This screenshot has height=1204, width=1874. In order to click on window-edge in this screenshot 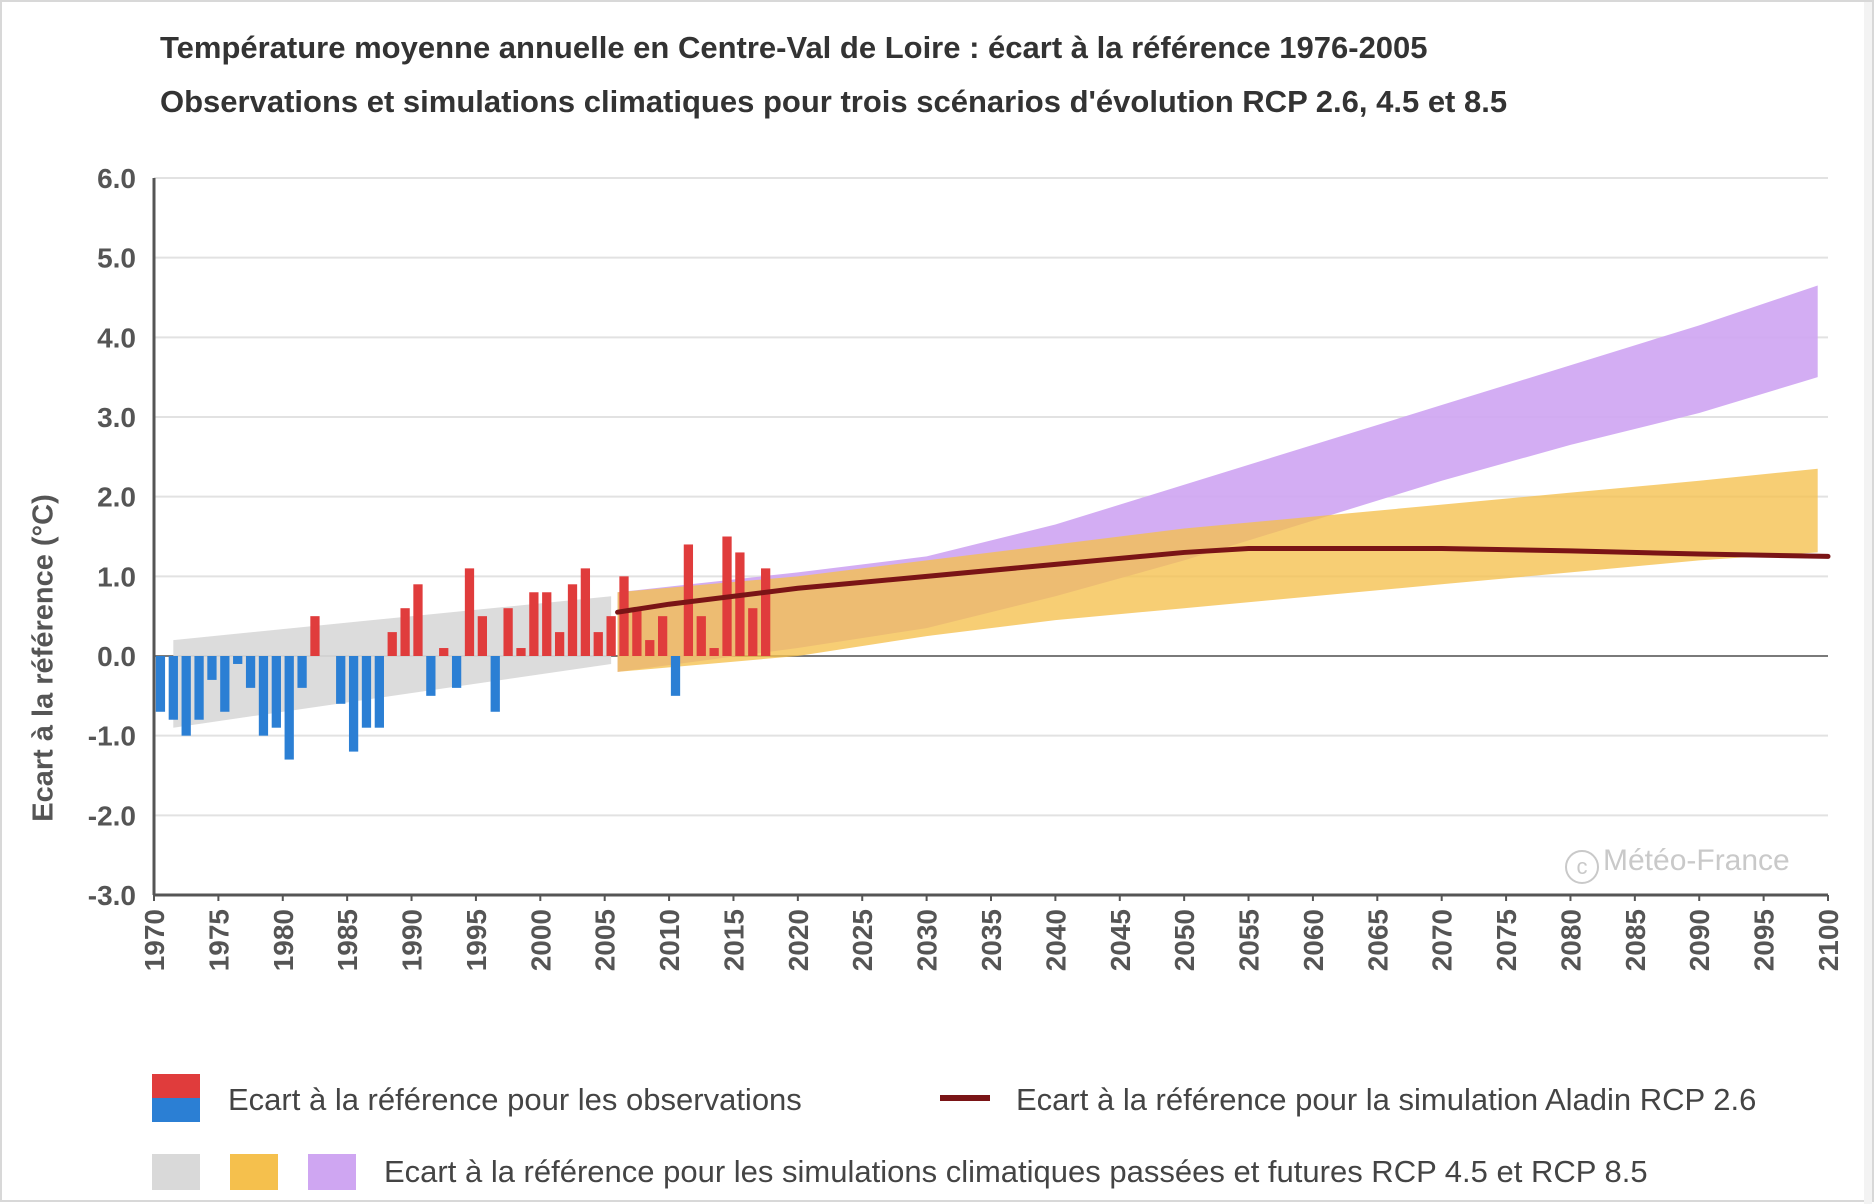, I will do `click(1868, 603)`.